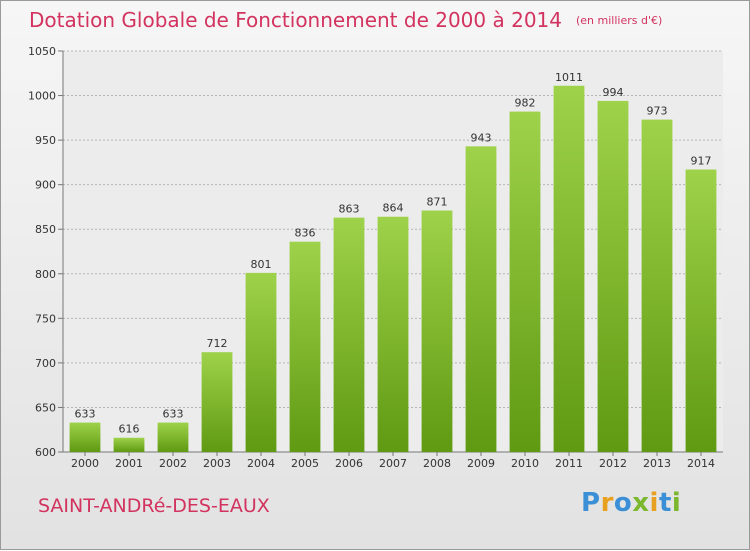 The height and width of the screenshot is (551, 750). I want to click on bar-2012, so click(613, 276).